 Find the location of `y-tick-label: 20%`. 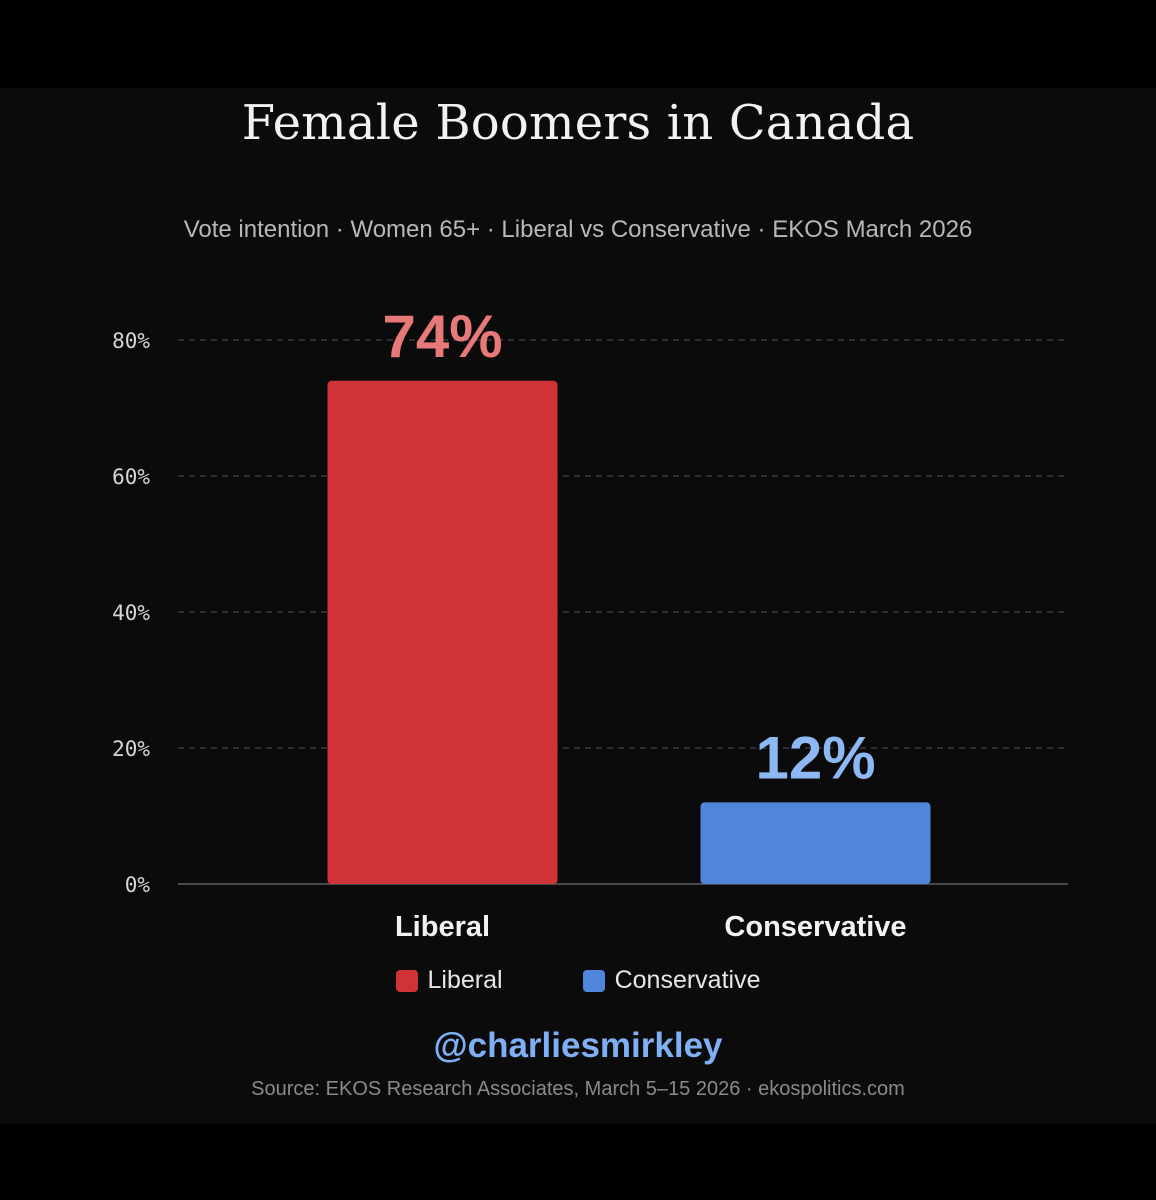

y-tick-label: 20% is located at coordinates (131, 749).